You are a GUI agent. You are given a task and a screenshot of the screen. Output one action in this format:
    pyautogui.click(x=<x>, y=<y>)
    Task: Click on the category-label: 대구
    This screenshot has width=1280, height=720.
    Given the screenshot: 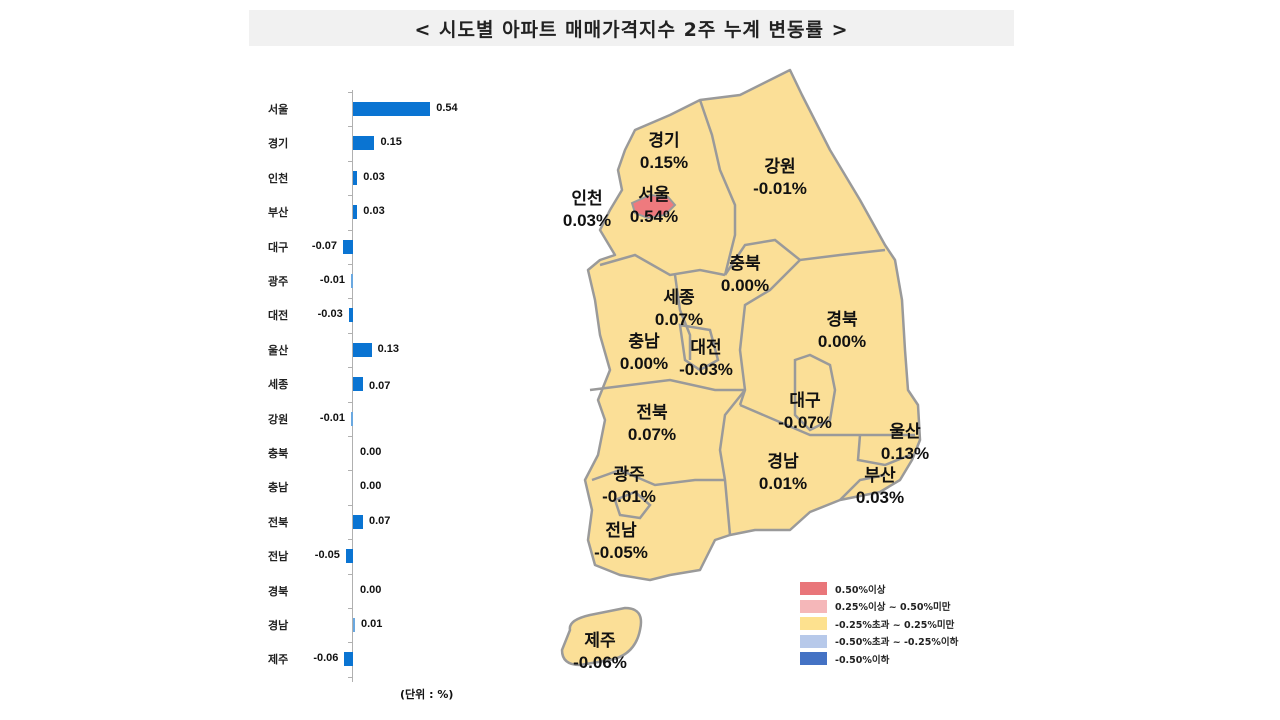 What is the action you would take?
    pyautogui.click(x=278, y=247)
    